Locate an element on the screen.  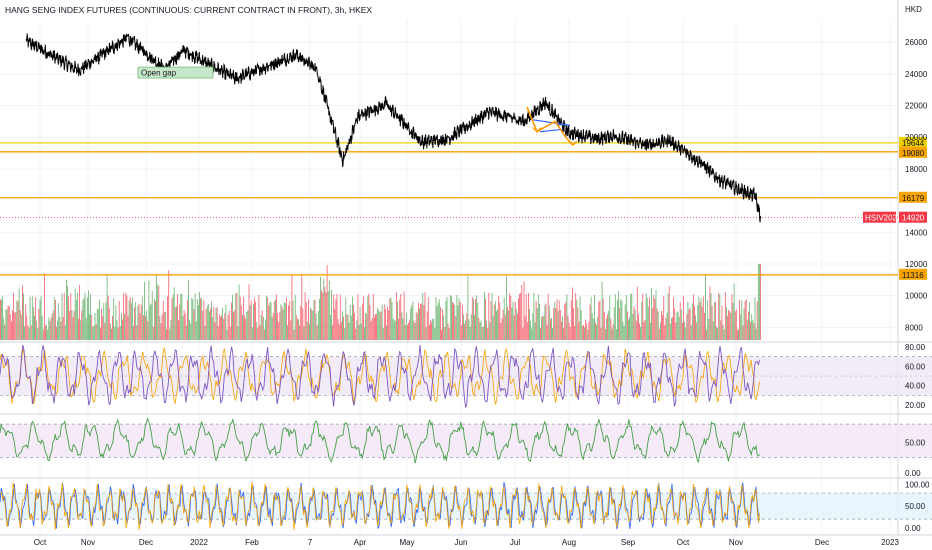
volume-bars is located at coordinates (380, 302).